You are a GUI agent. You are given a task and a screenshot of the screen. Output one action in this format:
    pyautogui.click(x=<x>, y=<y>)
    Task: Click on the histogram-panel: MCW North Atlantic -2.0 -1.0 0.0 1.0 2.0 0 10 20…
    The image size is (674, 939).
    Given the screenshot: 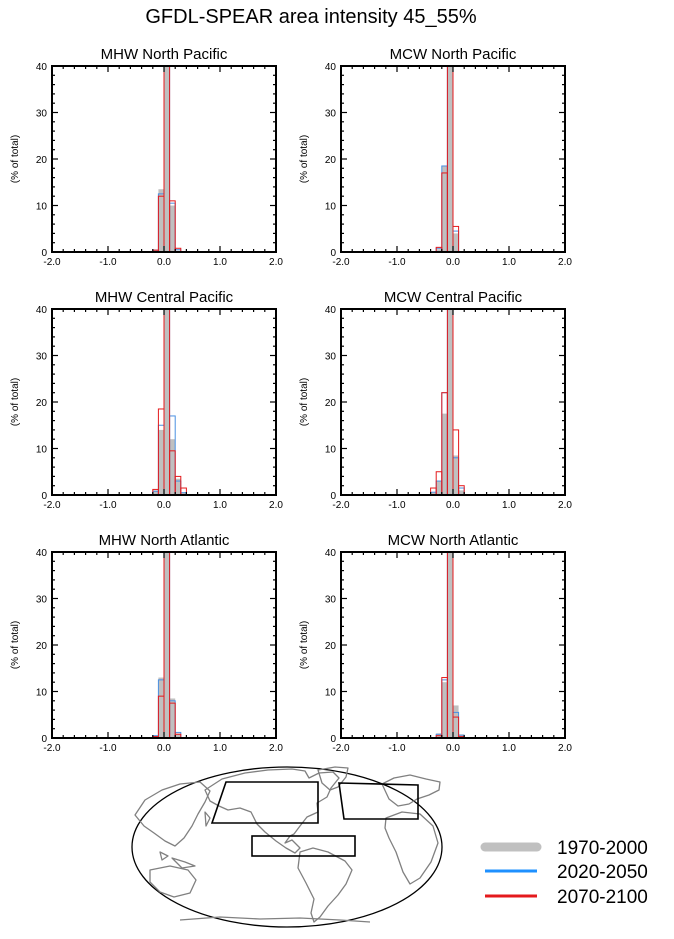 What is the action you would take?
    pyautogui.click(x=435, y=643)
    